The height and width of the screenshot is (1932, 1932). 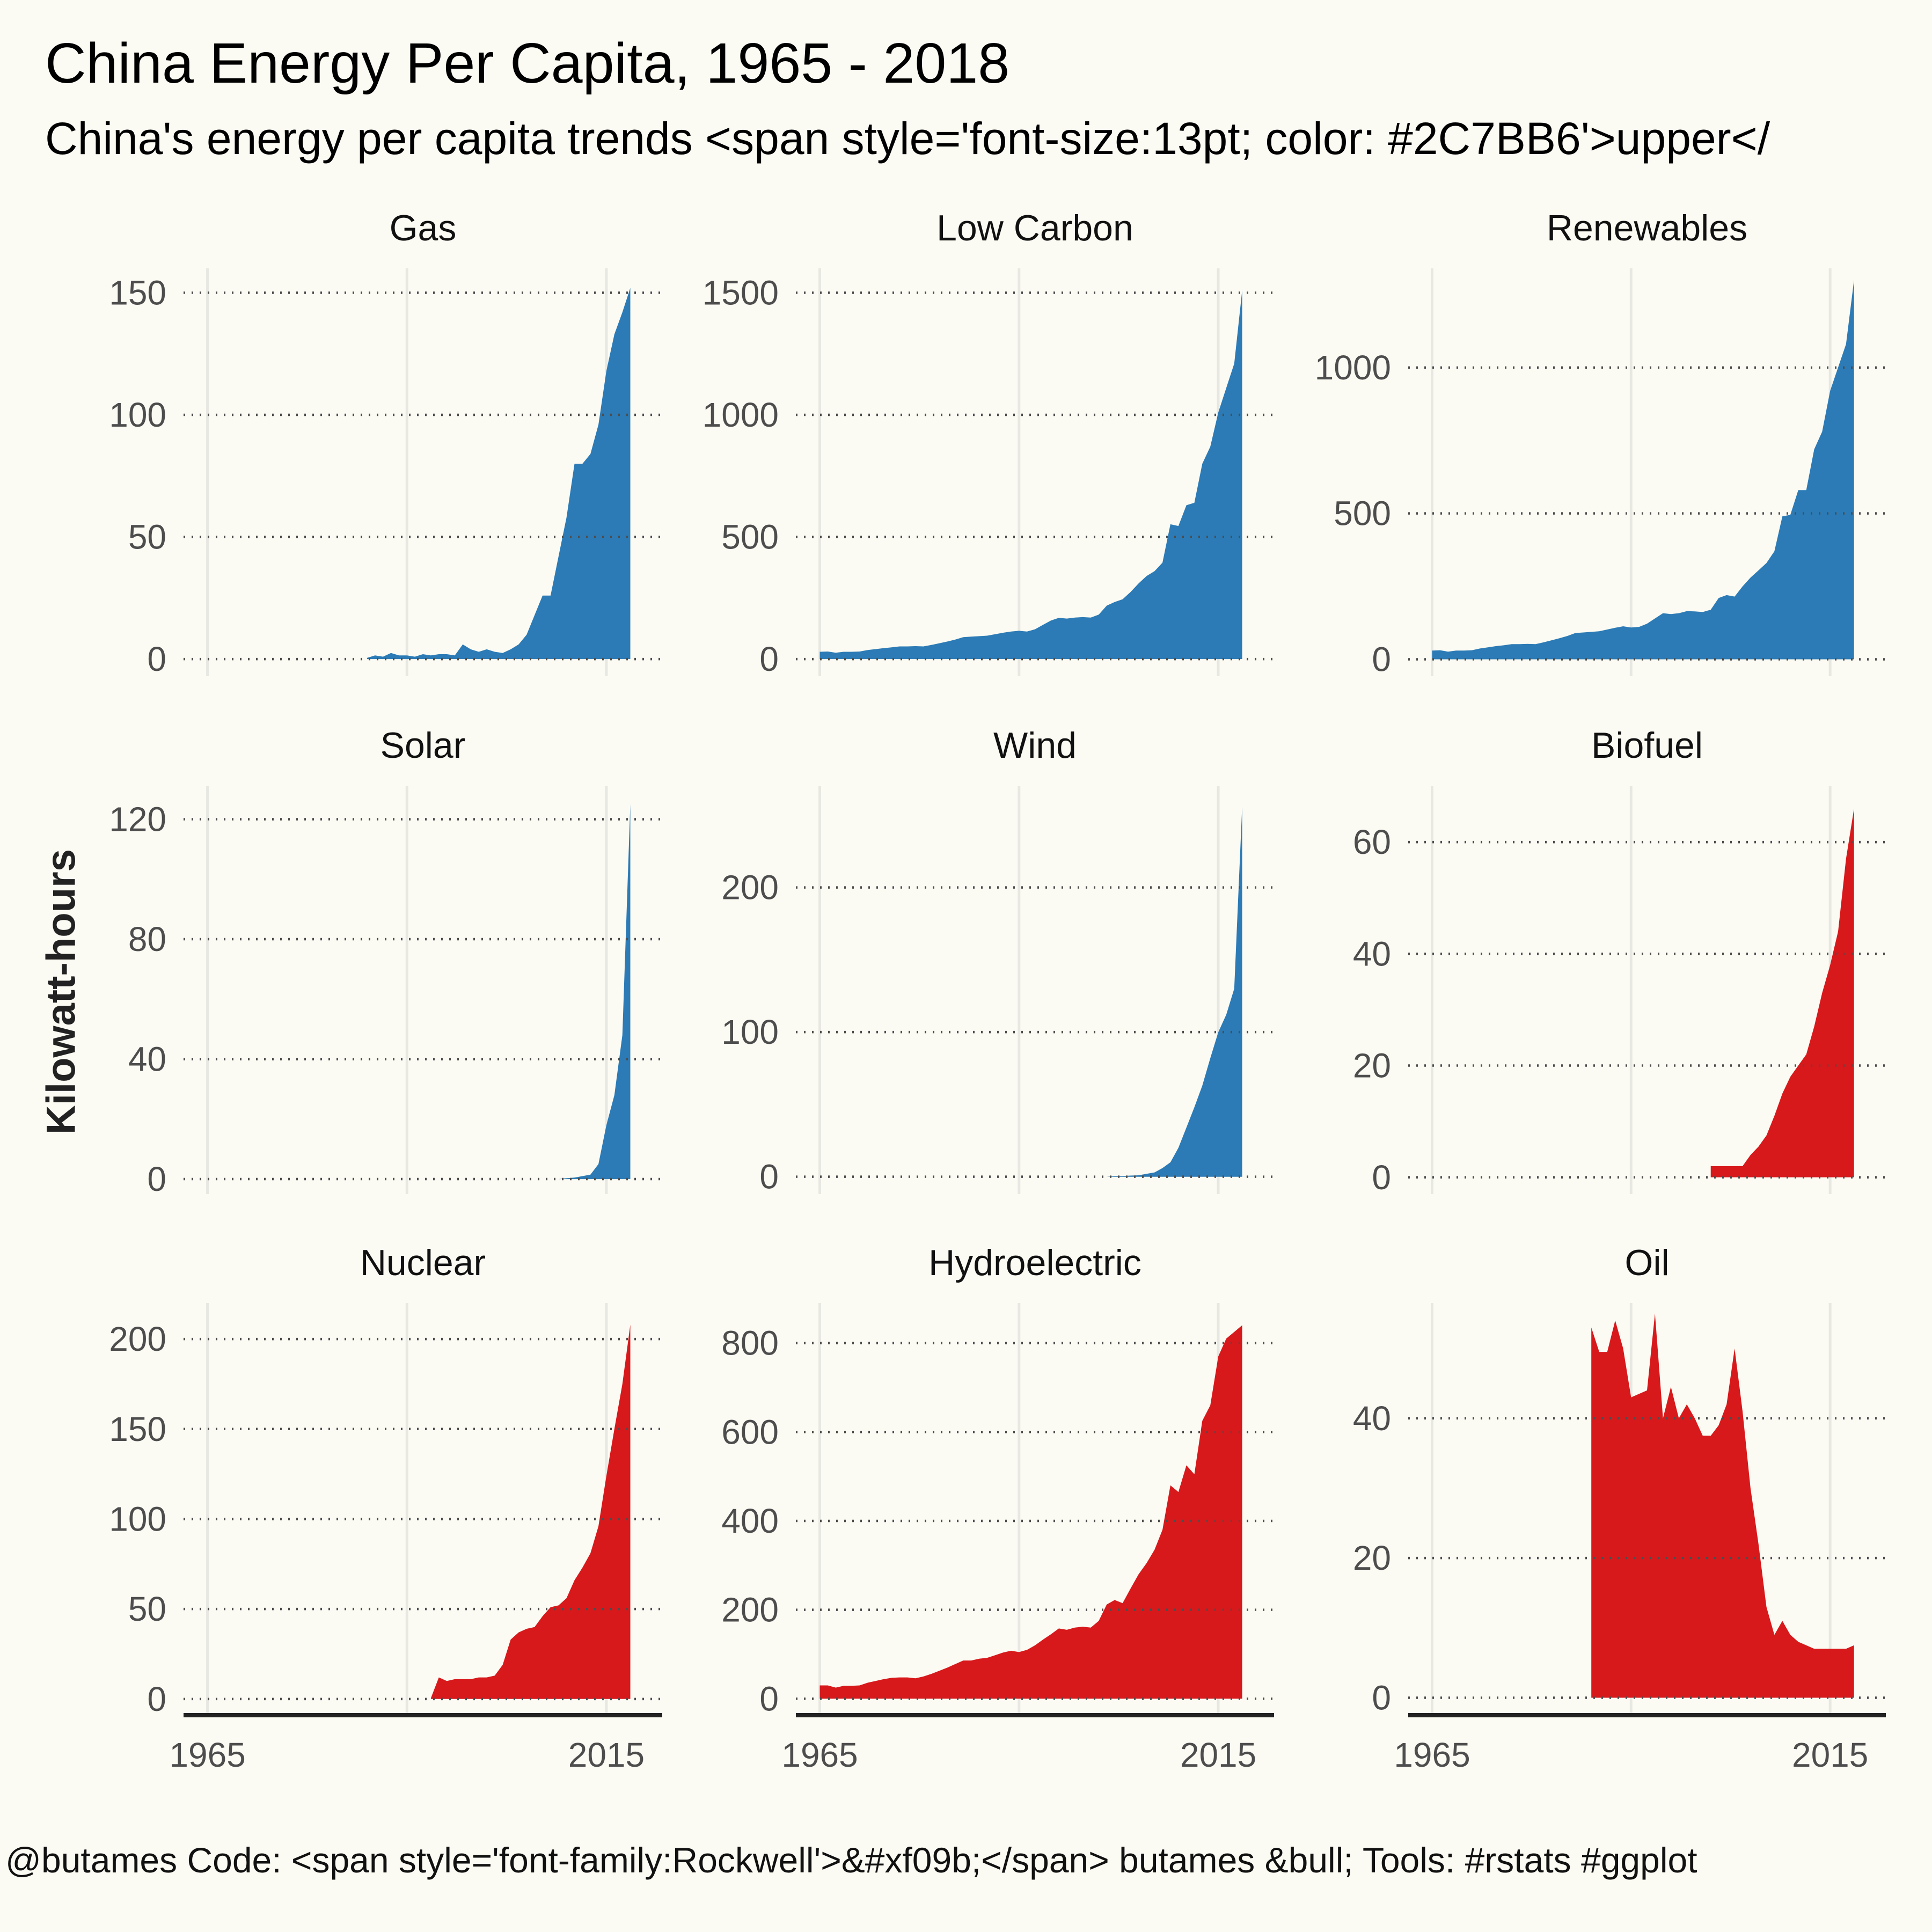 What do you see at coordinates (423, 228) in the screenshot?
I see `facet-title-gas: Gas` at bounding box center [423, 228].